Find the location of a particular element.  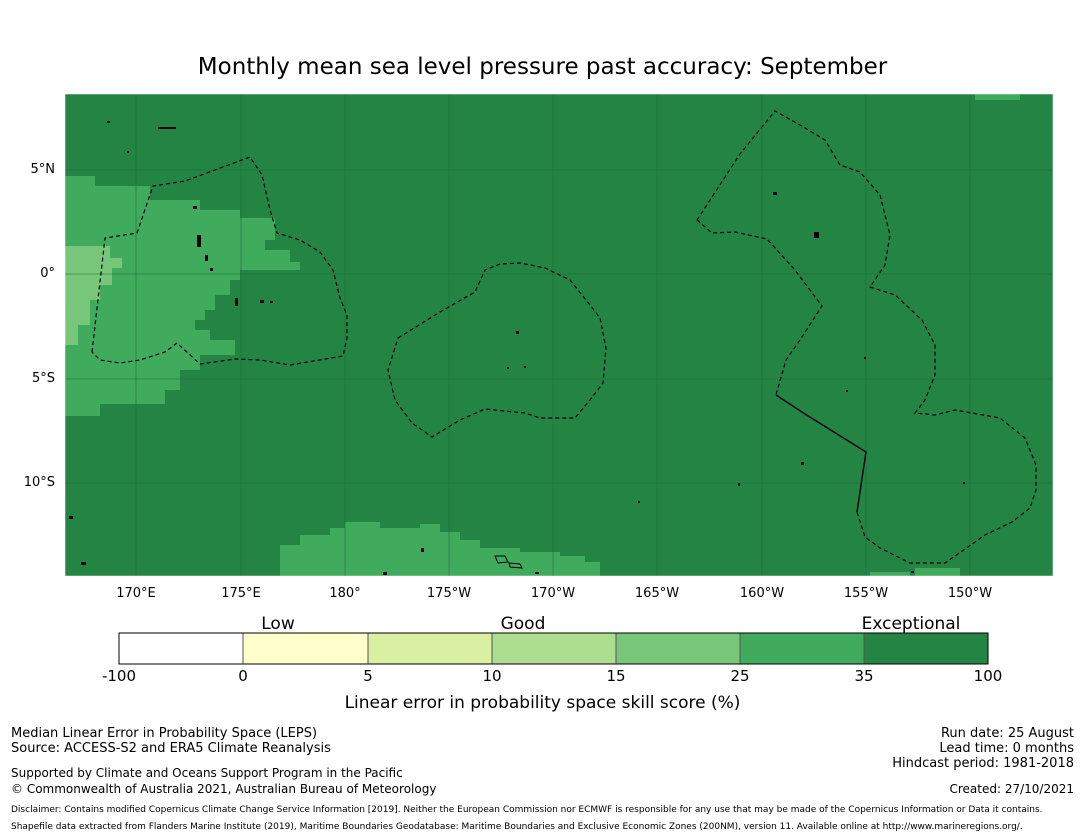

lon-label: 165°W is located at coordinates (657, 593).